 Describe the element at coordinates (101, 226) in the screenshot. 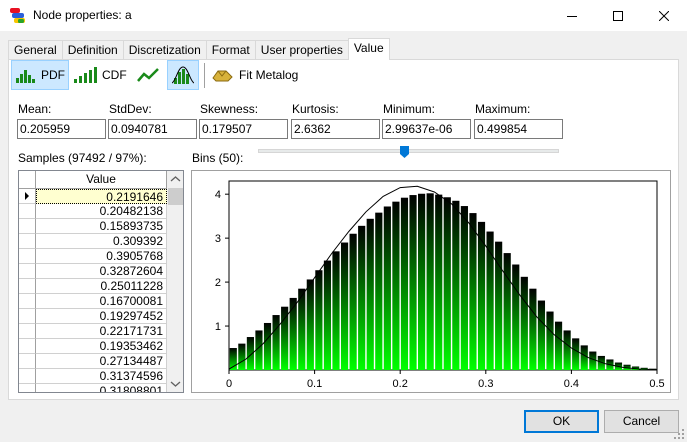

I see `table-cell: 0.15893735` at that location.